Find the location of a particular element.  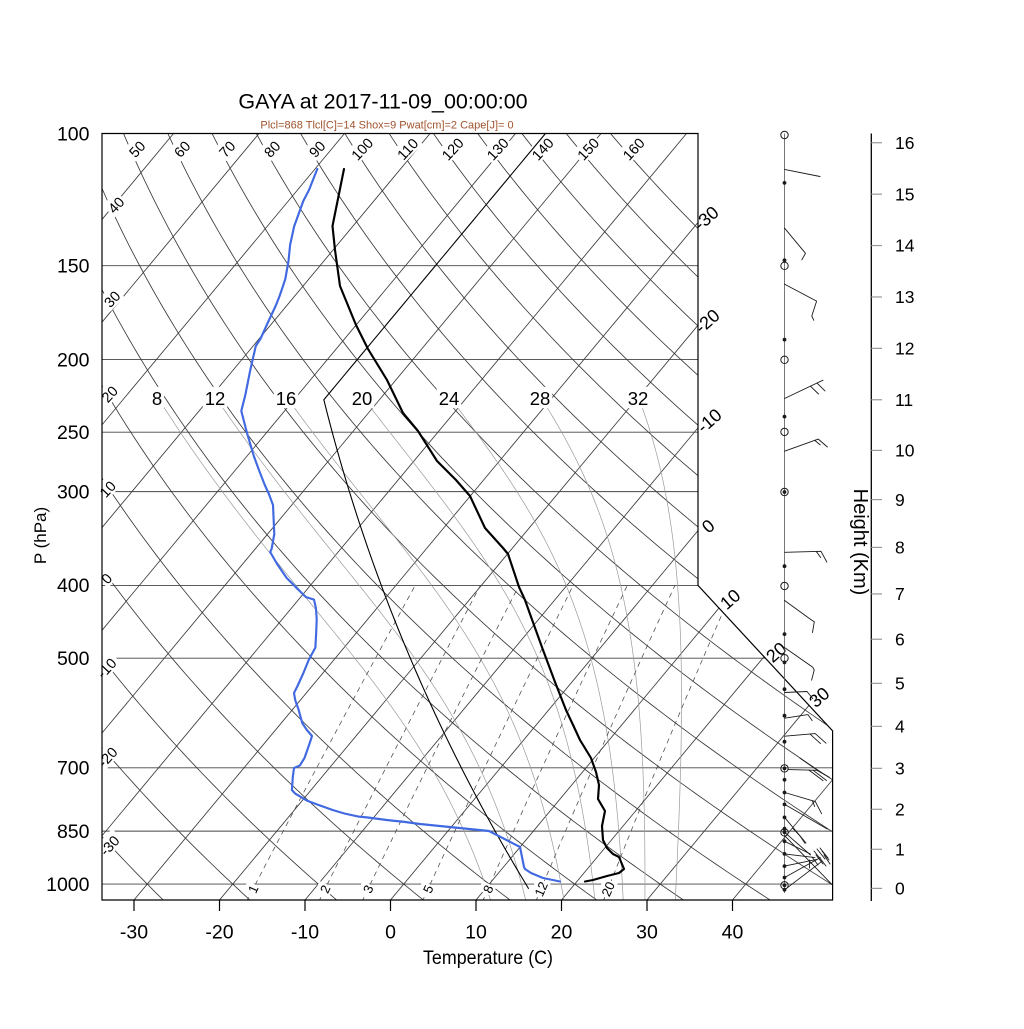

svg-text: 11 is located at coordinates (904, 400).